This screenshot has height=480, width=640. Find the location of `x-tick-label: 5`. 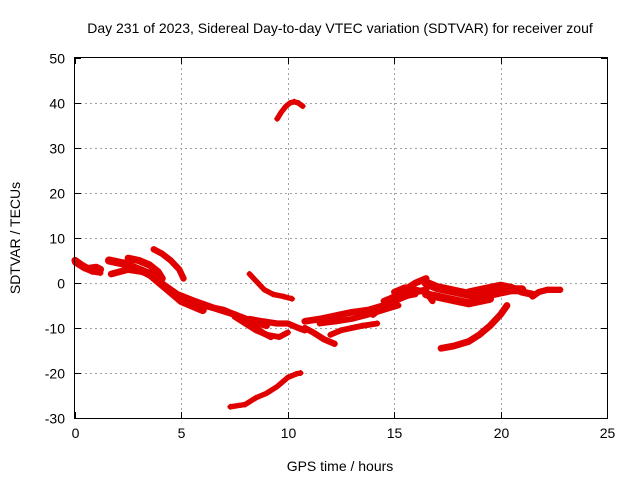

x-tick-label: 5 is located at coordinates (182, 433).